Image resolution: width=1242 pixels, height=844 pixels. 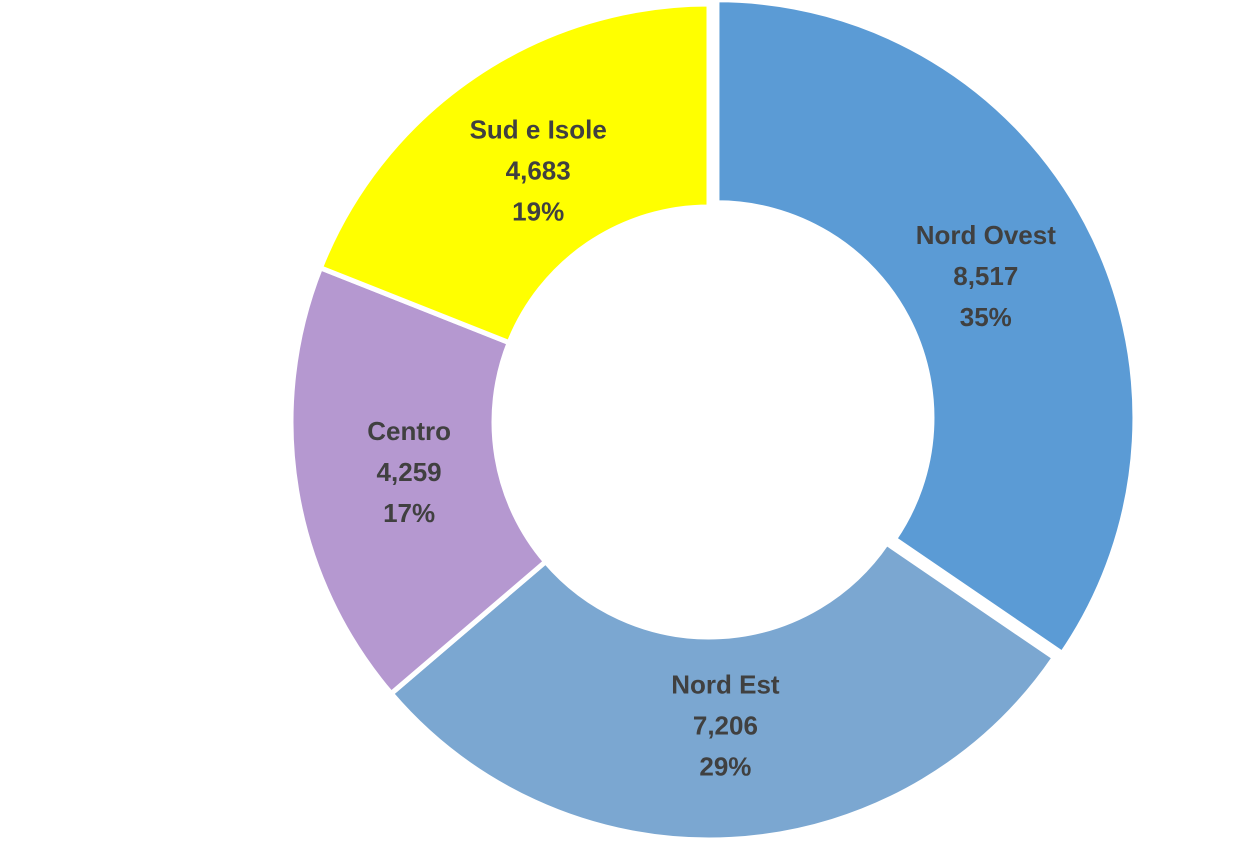 I want to click on slice-name-label: Nord Est, so click(x=725, y=685).